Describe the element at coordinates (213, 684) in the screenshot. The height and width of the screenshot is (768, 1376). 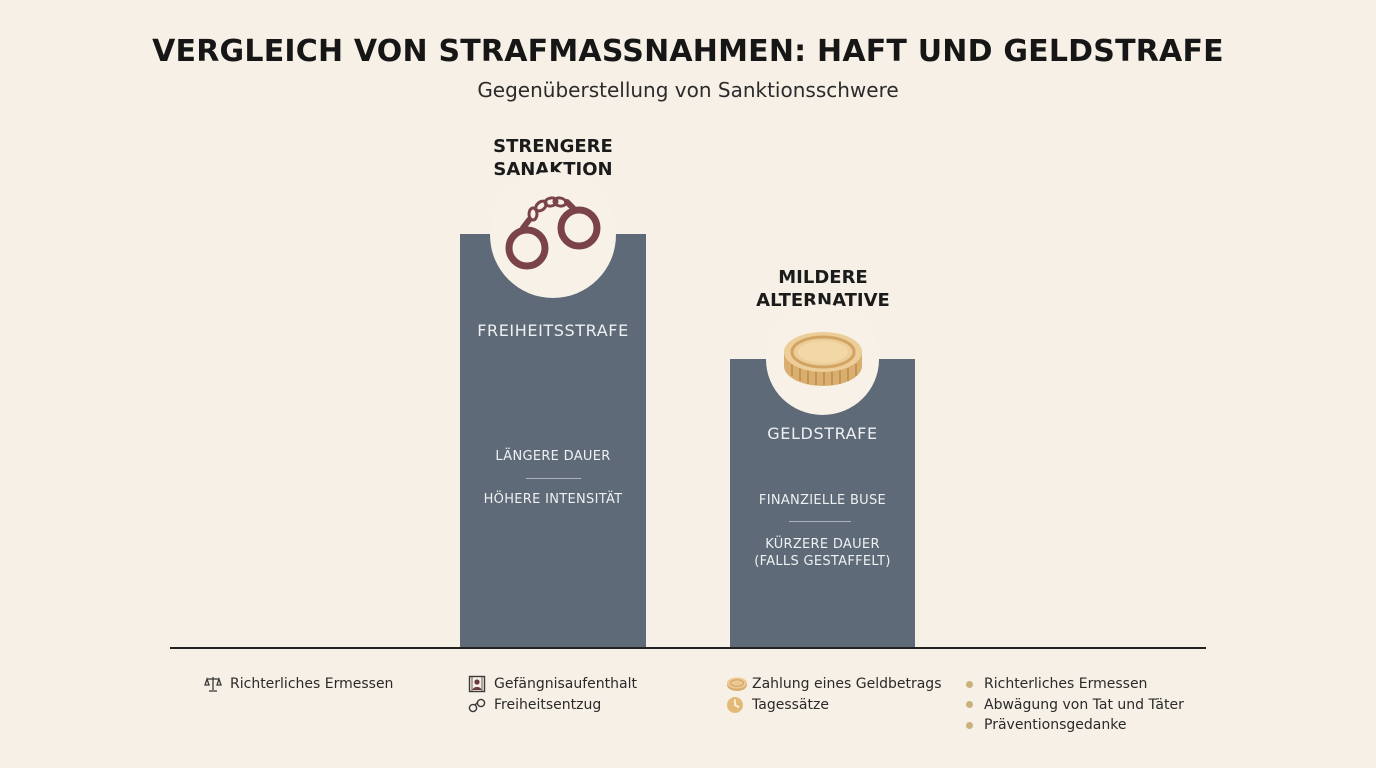
I see `scales-icon` at that location.